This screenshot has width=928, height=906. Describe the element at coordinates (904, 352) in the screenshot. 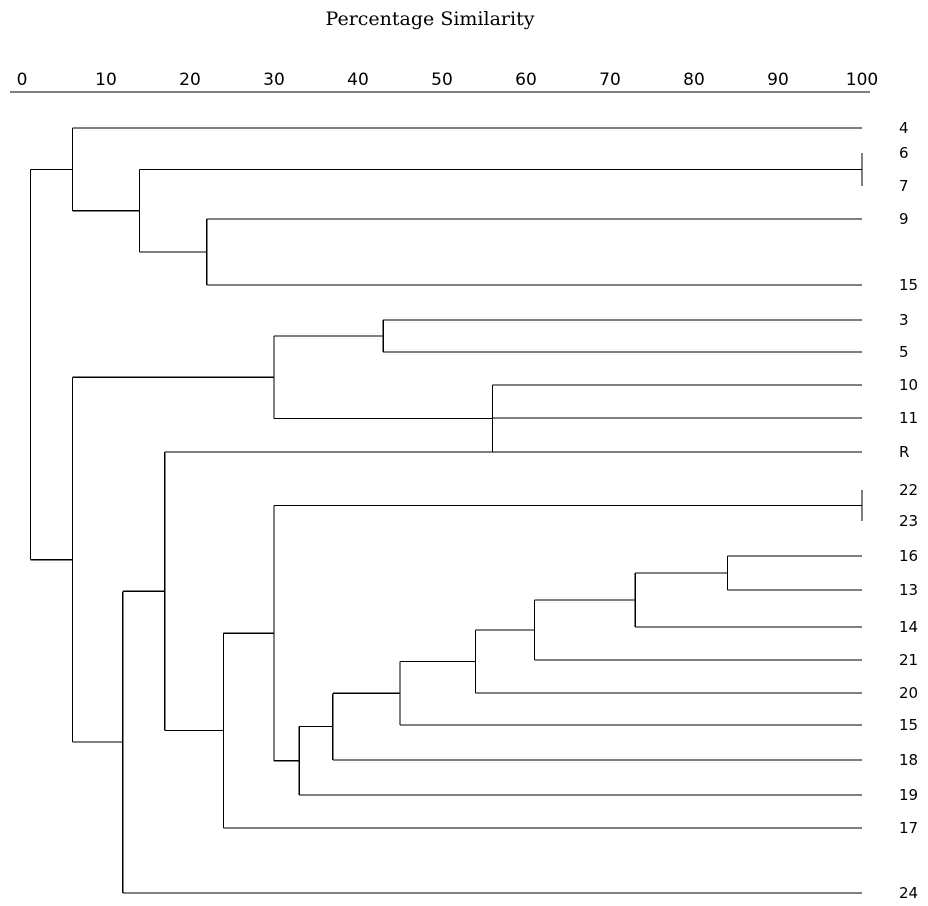

I see `leaf-label: 5` at that location.